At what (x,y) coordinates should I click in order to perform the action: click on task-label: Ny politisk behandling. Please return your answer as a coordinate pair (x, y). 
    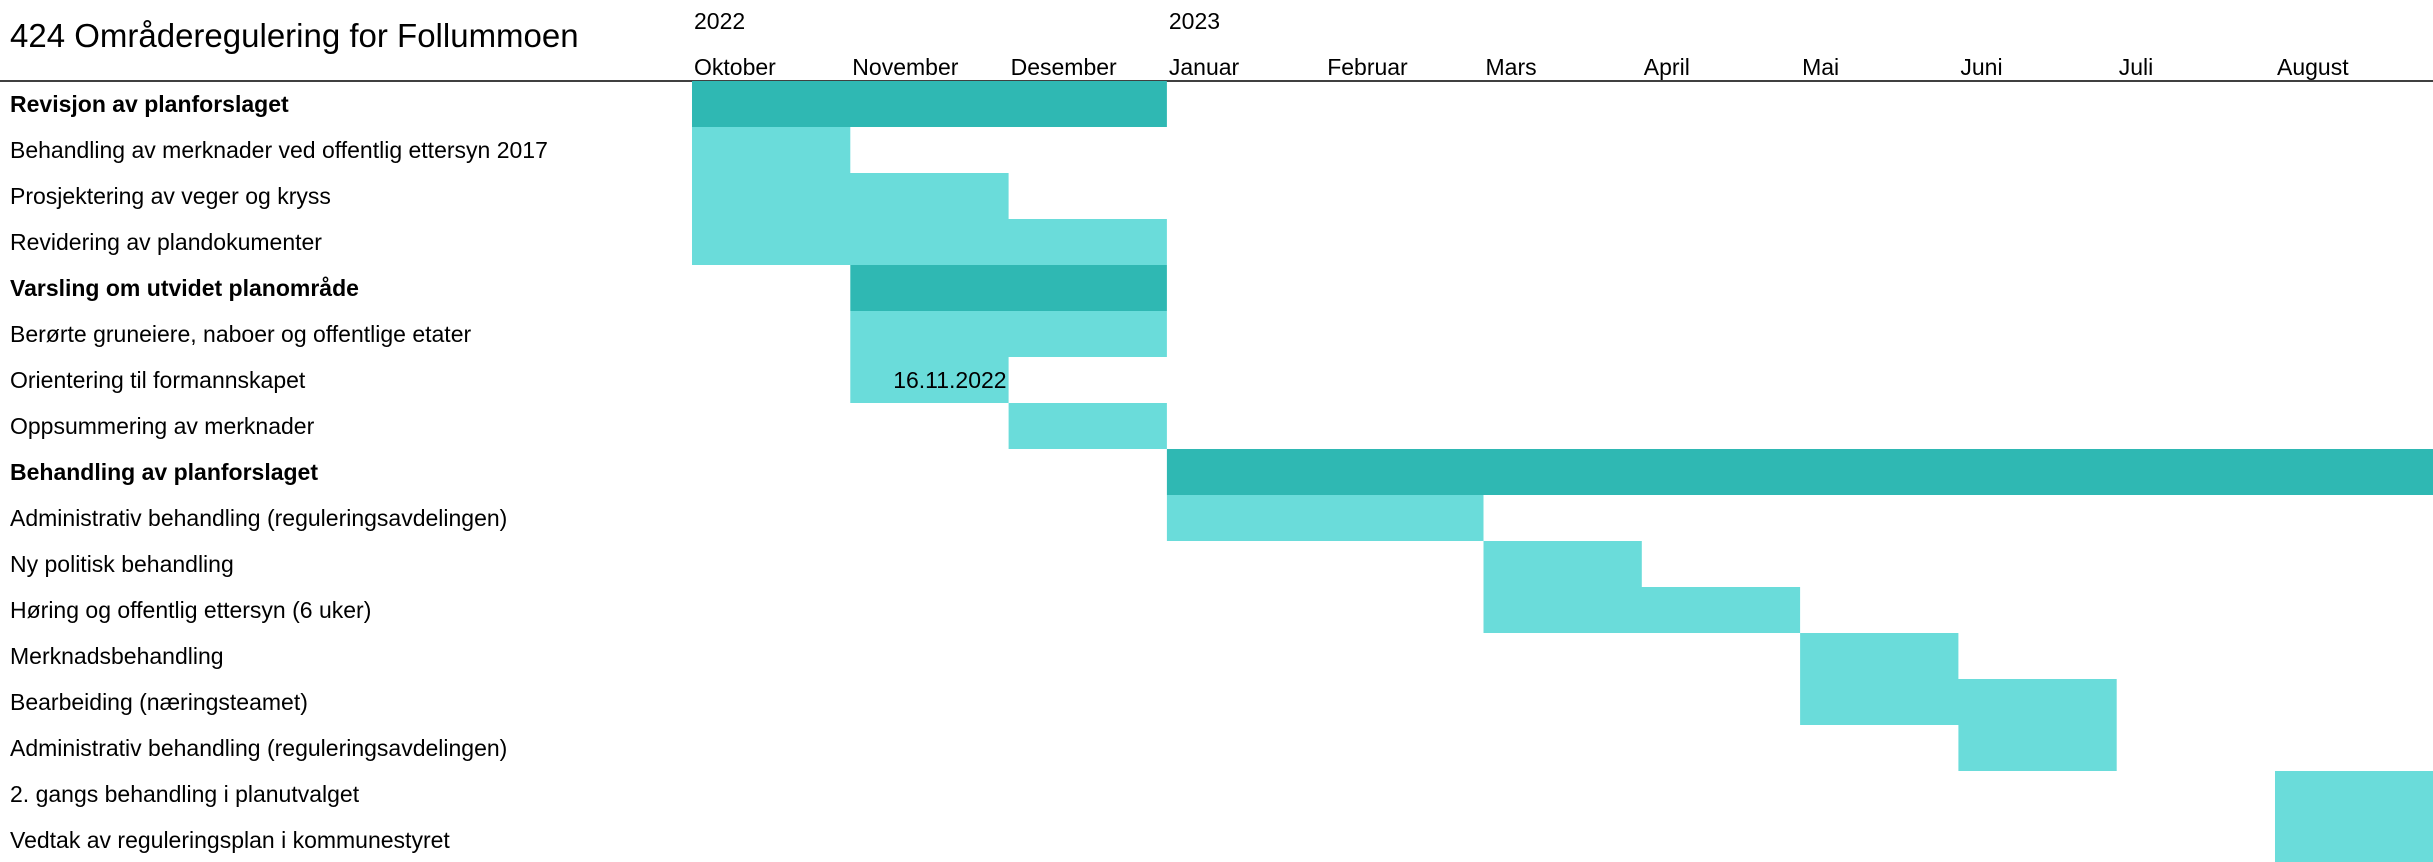
    Looking at the image, I should click on (122, 564).